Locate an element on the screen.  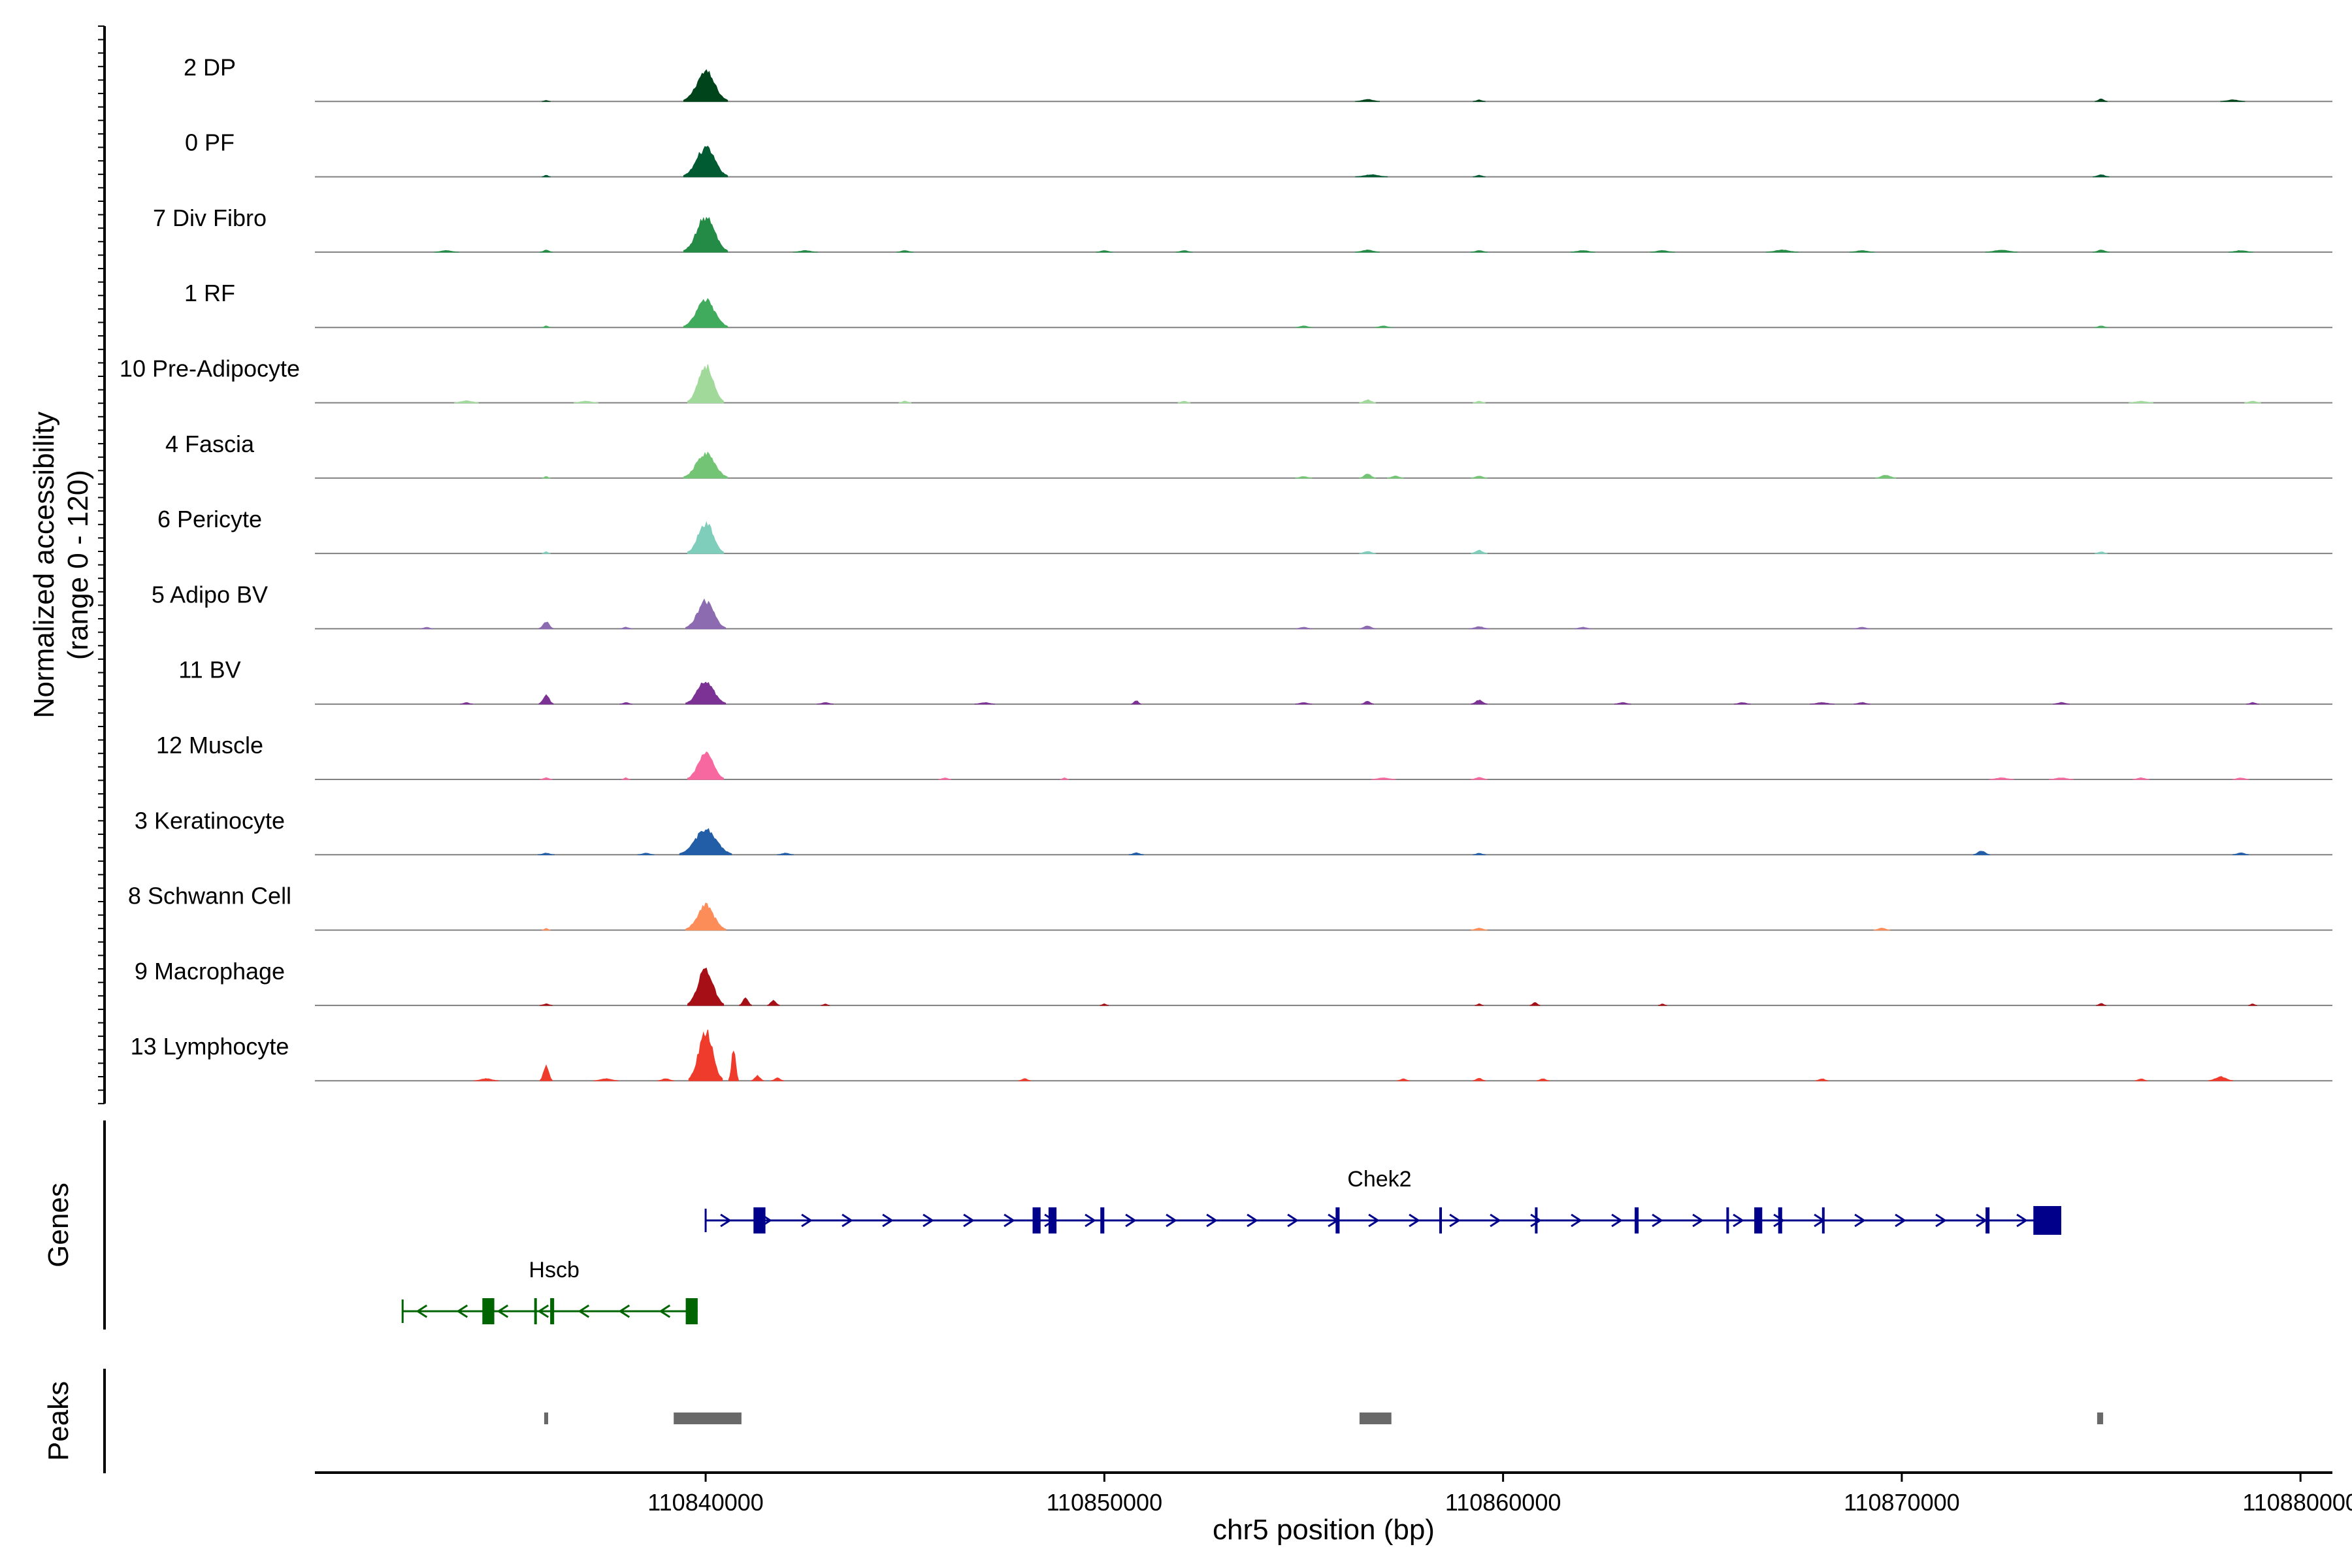
track-label: 10 Pre-Adipocyte is located at coordinates (210, 368).